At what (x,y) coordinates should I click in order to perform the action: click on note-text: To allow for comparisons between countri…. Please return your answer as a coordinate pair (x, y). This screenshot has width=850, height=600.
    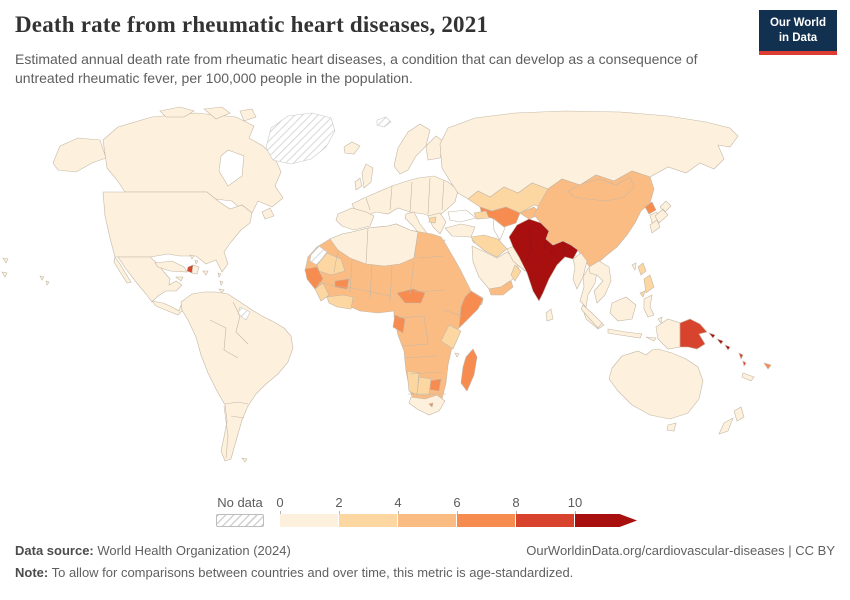
    Looking at the image, I should click on (311, 572).